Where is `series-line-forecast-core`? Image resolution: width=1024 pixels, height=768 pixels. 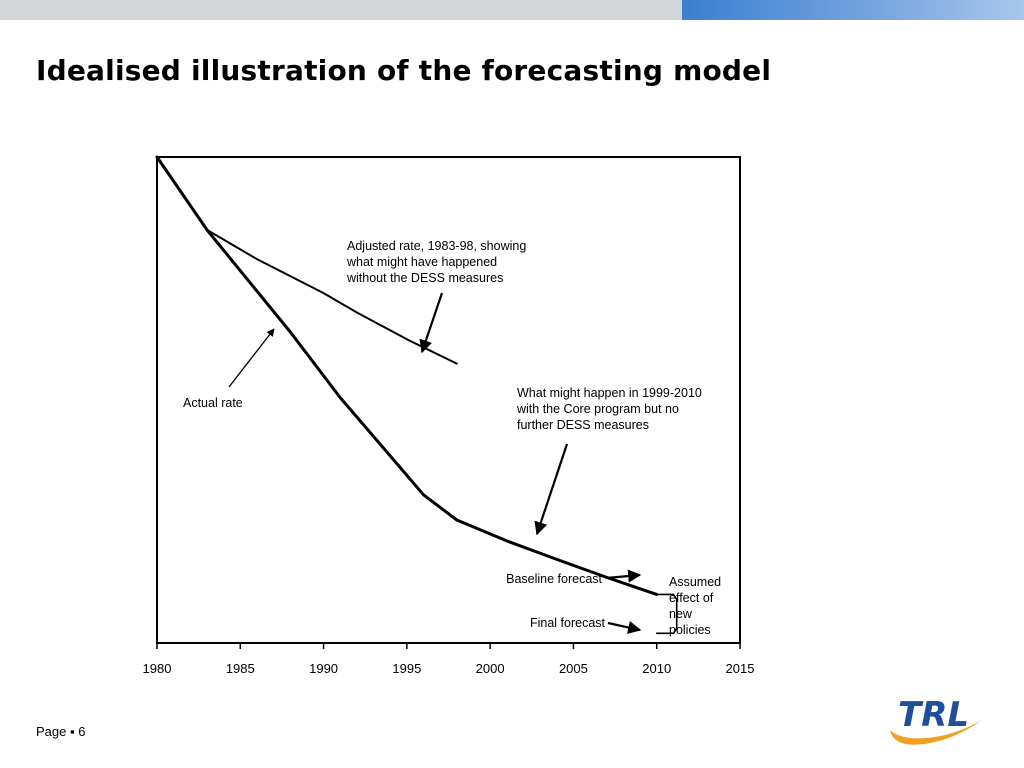
series-line-forecast-core is located at coordinates (557, 557).